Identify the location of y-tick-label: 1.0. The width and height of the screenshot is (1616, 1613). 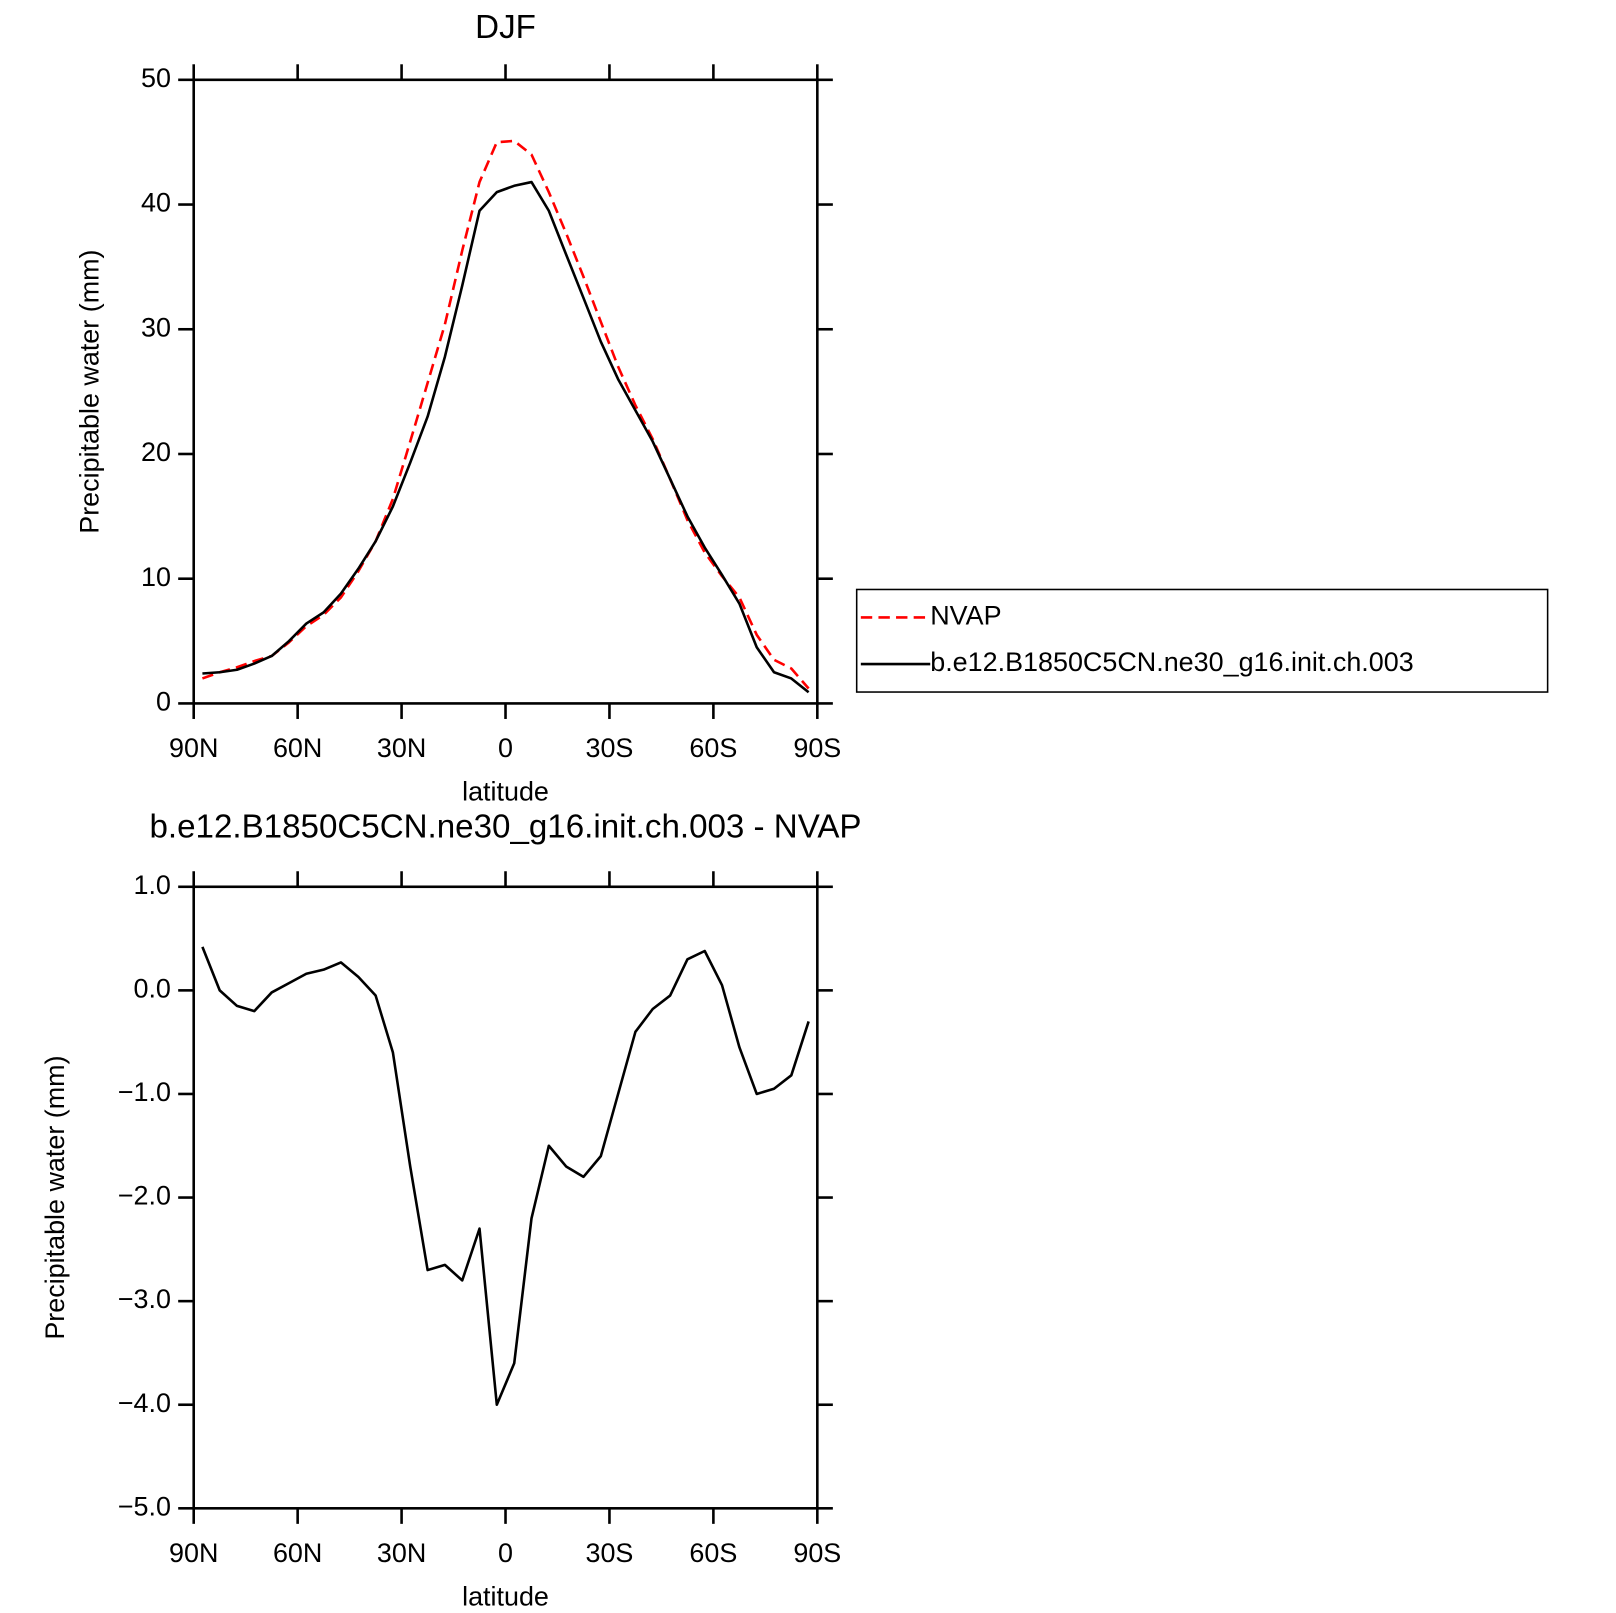
(151, 885).